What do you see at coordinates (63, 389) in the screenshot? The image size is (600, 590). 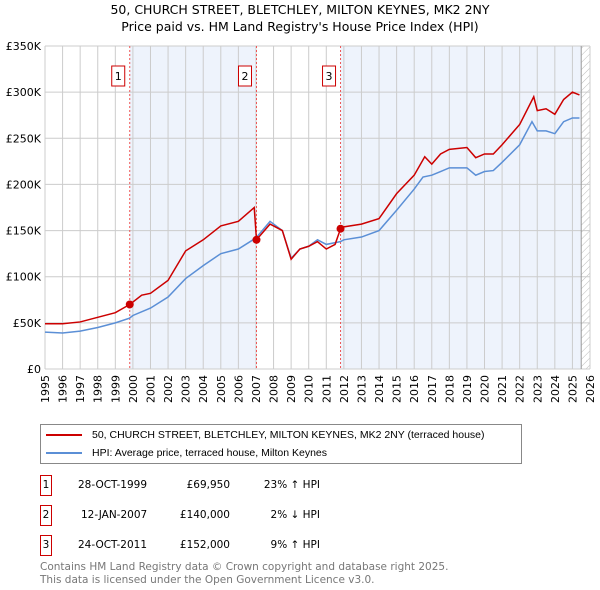 I see `x-tick-label: 1996` at bounding box center [63, 389].